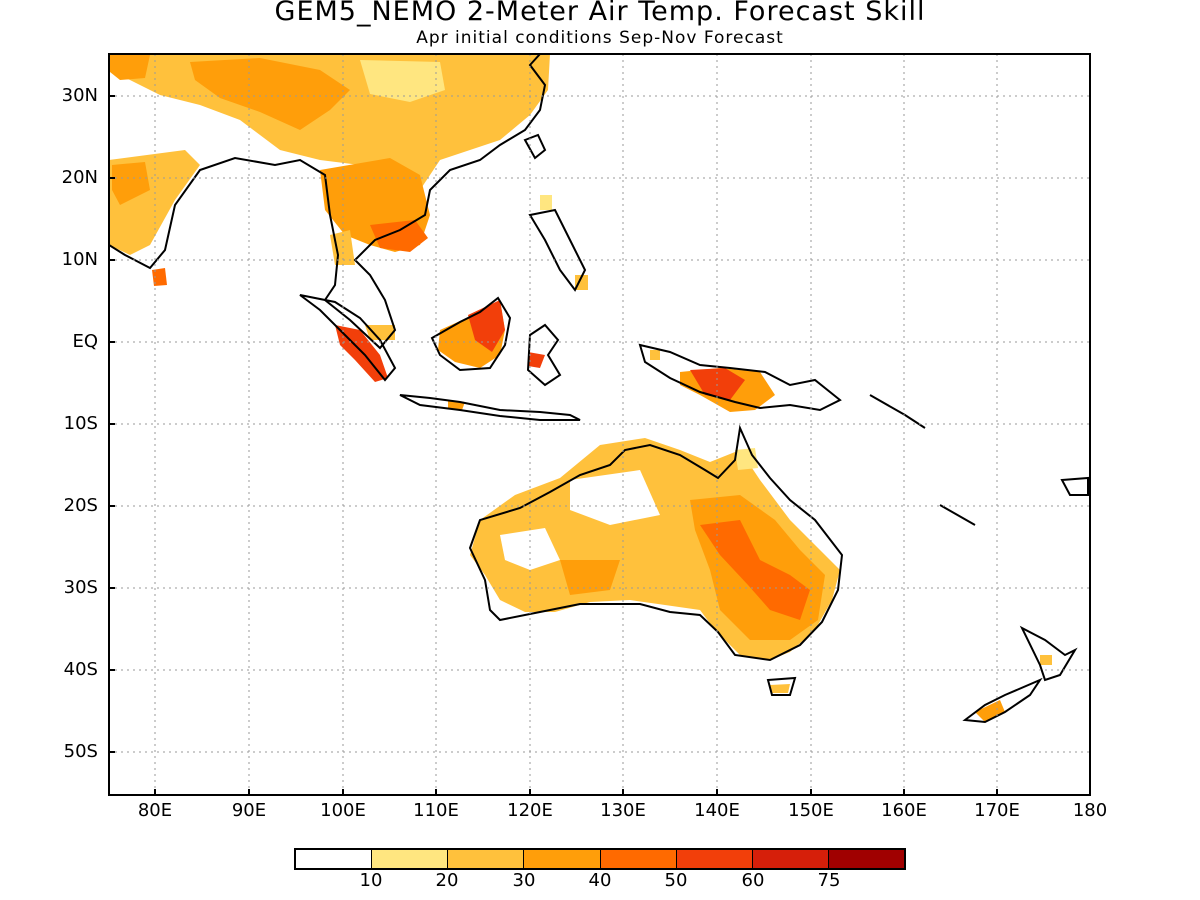 The width and height of the screenshot is (1200, 900). Describe the element at coordinates (753, 880) in the screenshot. I see `colorbar-label: 60` at that location.